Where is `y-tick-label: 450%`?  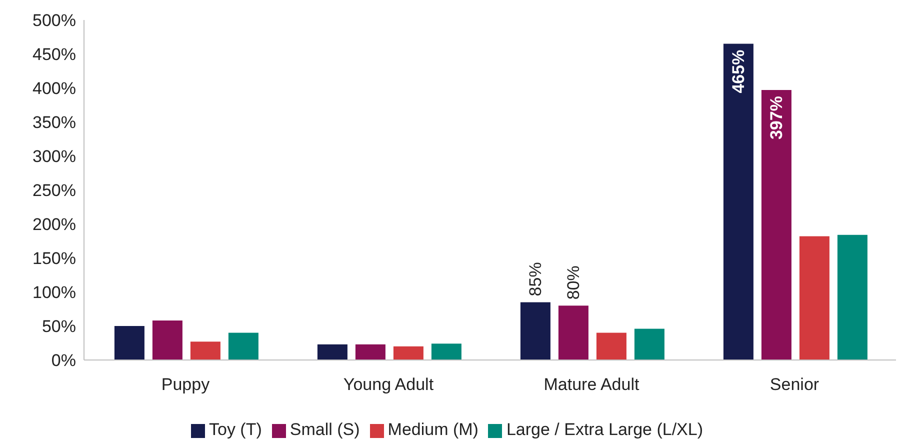 y-tick-label: 450% is located at coordinates (54, 54).